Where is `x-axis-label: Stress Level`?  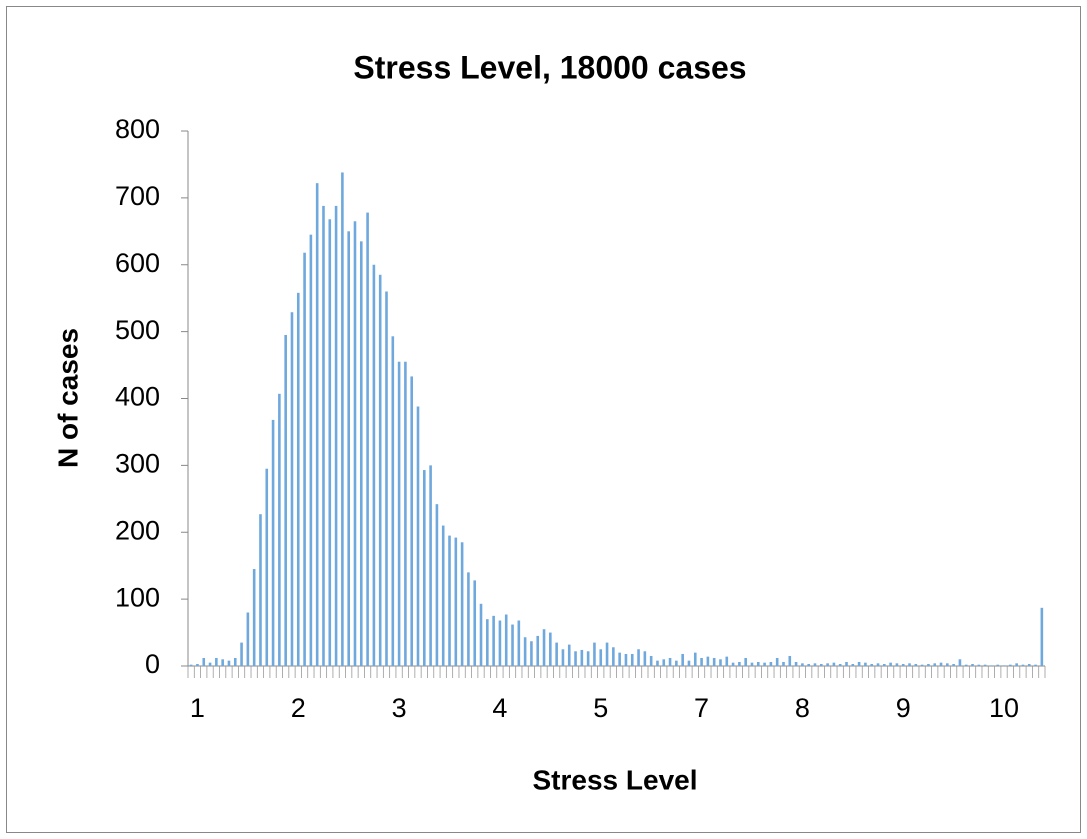 x-axis-label: Stress Level is located at coordinates (615, 779).